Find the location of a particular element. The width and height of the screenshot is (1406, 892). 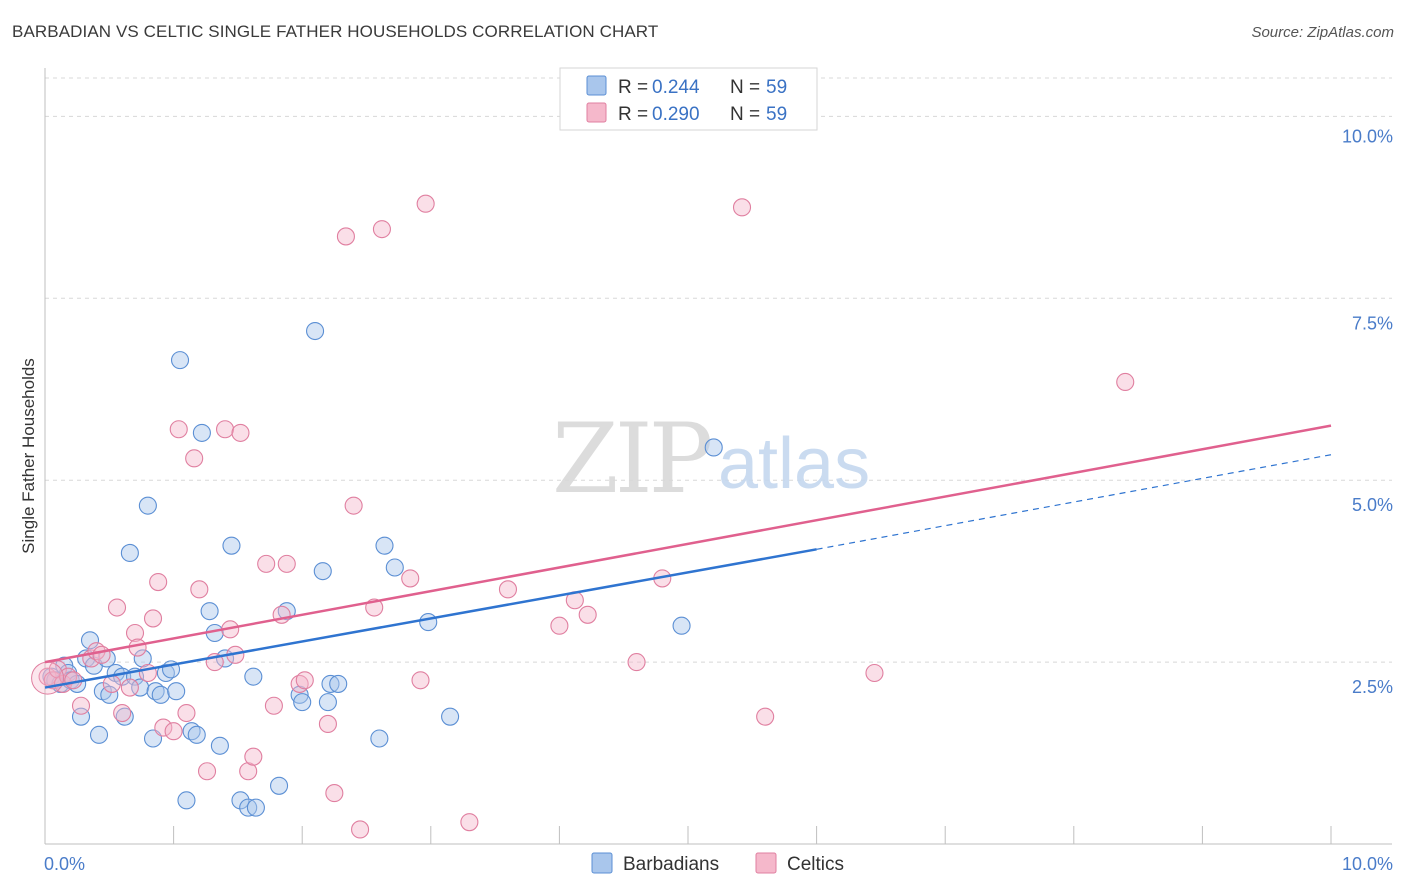

y-tick-label: 5.0% is located at coordinates (1372, 505).